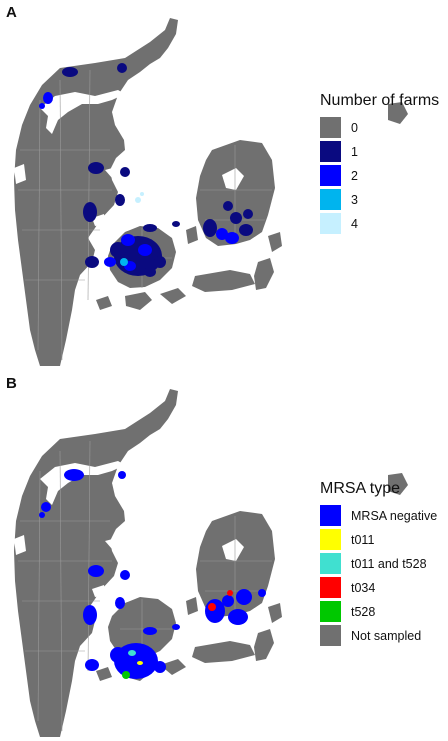 This screenshot has width=448, height=741. What do you see at coordinates (386, 635) in the screenshot?
I see `legend-label: Not sampled` at bounding box center [386, 635].